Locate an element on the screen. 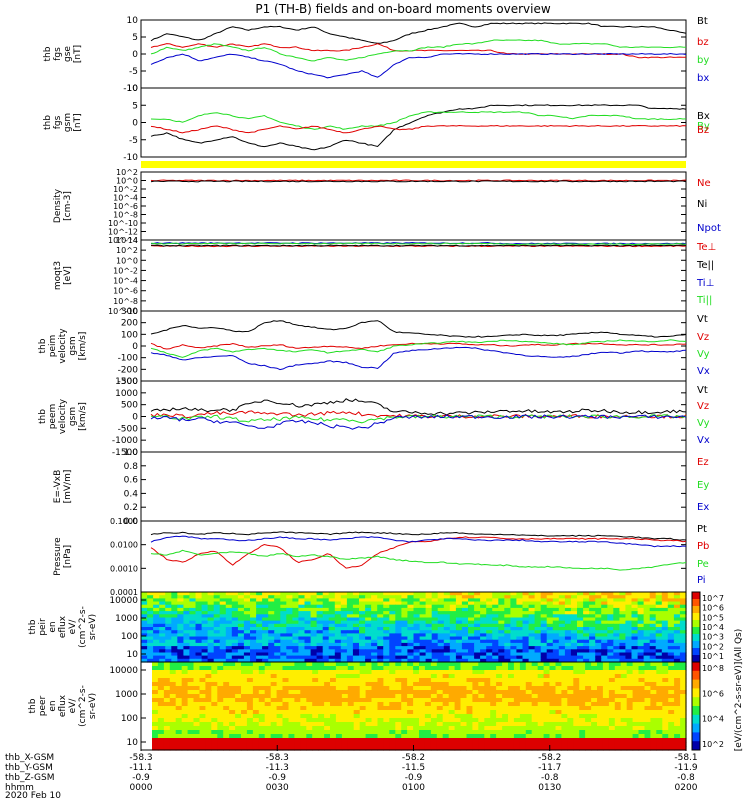 The image size is (750, 805). colorbar-cell-peer_eflux is located at coordinates (696, 744).